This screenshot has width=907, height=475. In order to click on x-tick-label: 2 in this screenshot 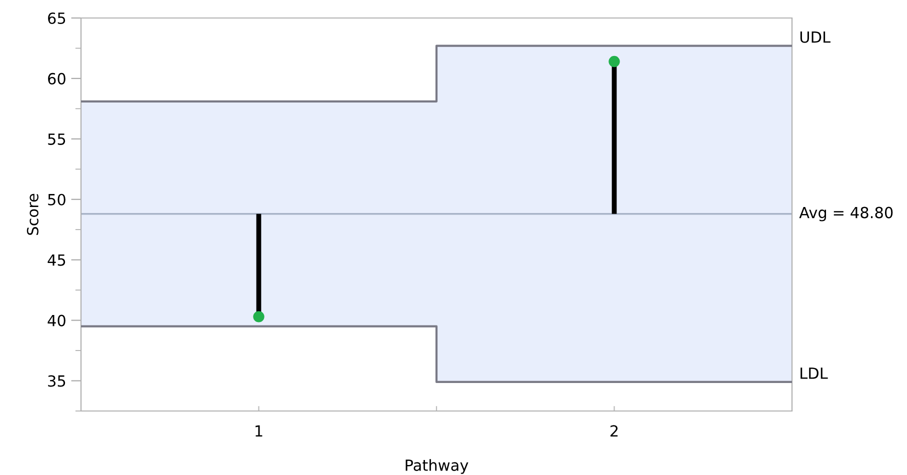, I will do `click(614, 430)`.